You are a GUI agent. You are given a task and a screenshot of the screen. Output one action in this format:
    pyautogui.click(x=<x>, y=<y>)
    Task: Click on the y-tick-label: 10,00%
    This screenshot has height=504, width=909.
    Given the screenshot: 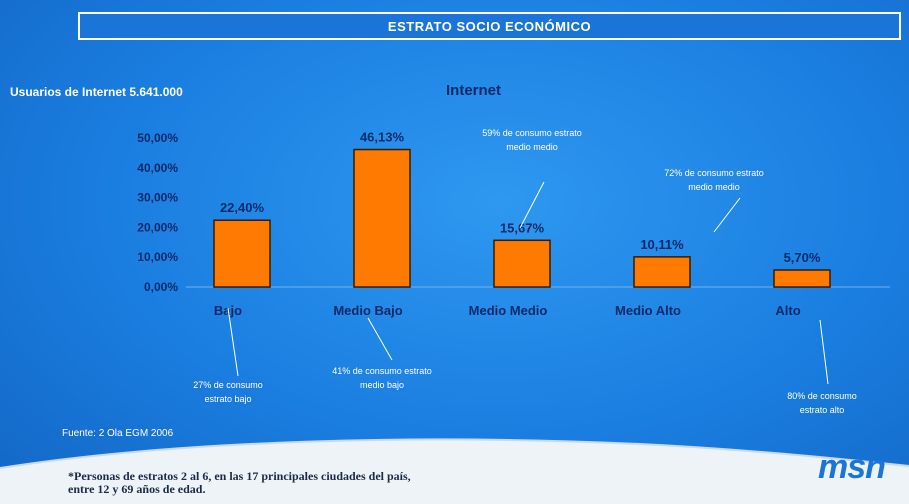 What is the action you would take?
    pyautogui.click(x=157, y=257)
    